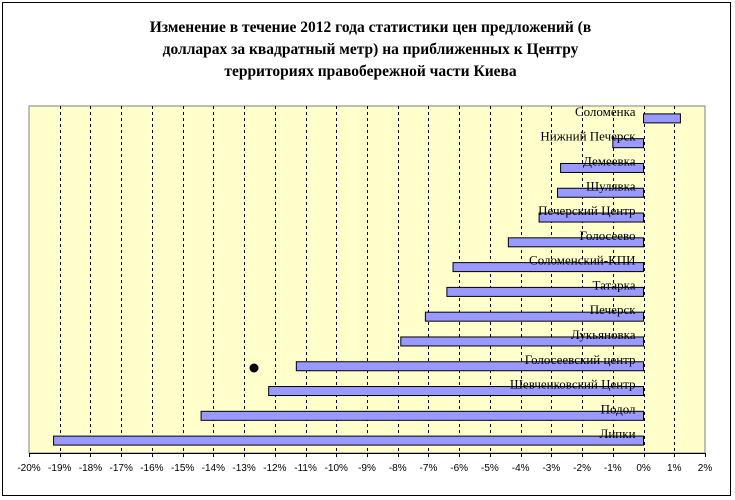 The height and width of the screenshot is (500, 735). What do you see at coordinates (582, 260) in the screenshot?
I see `category-label: Соломенский-КПИ` at bounding box center [582, 260].